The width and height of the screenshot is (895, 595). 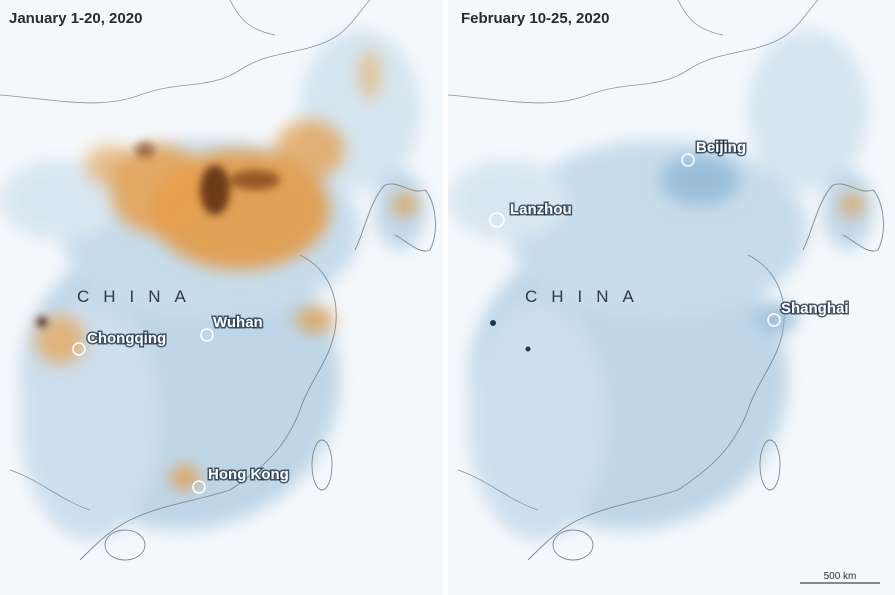 I want to click on city-label: Wuhan, so click(x=238, y=322).